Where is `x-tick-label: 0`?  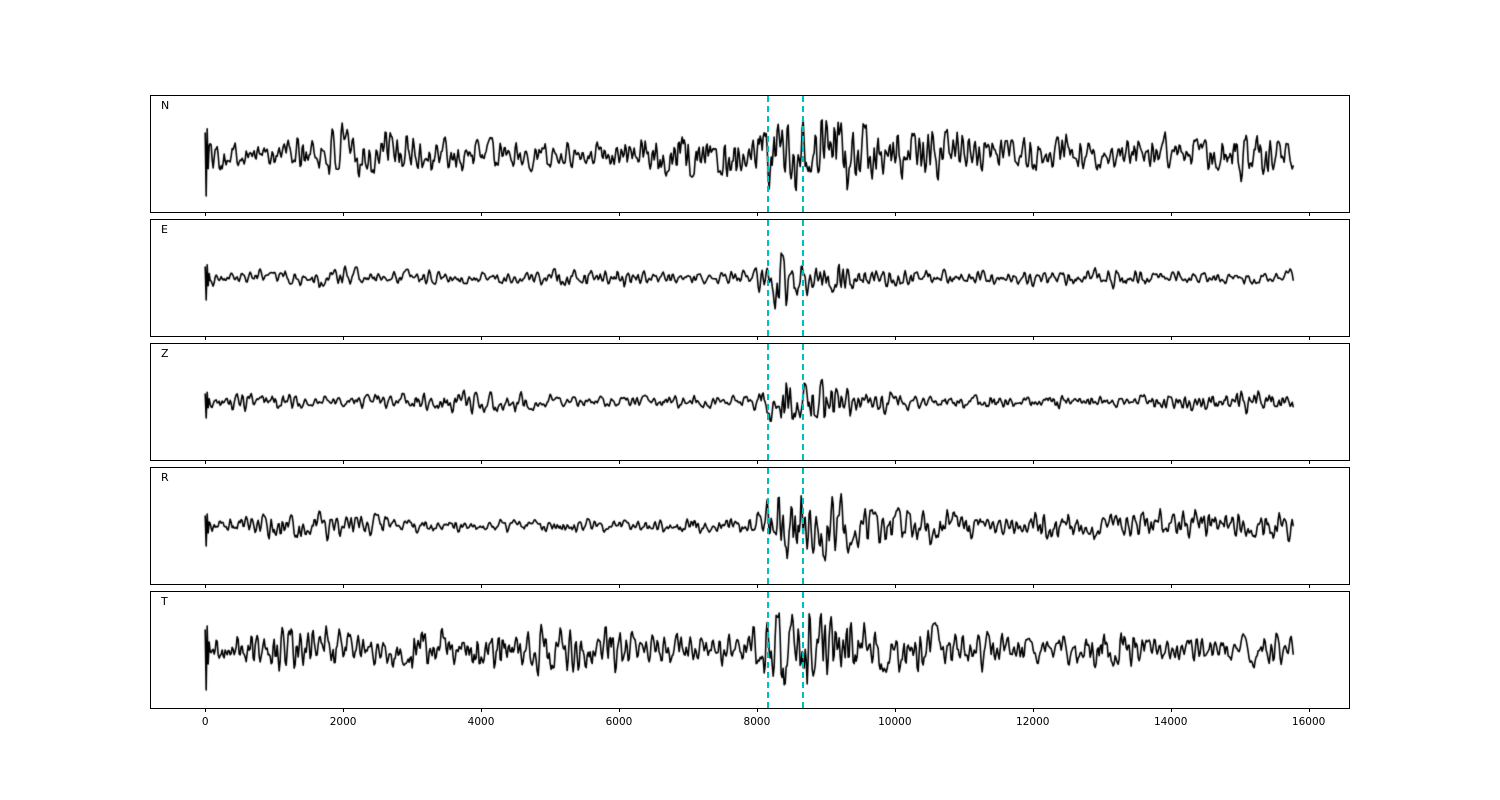
x-tick-label: 0 is located at coordinates (205, 722).